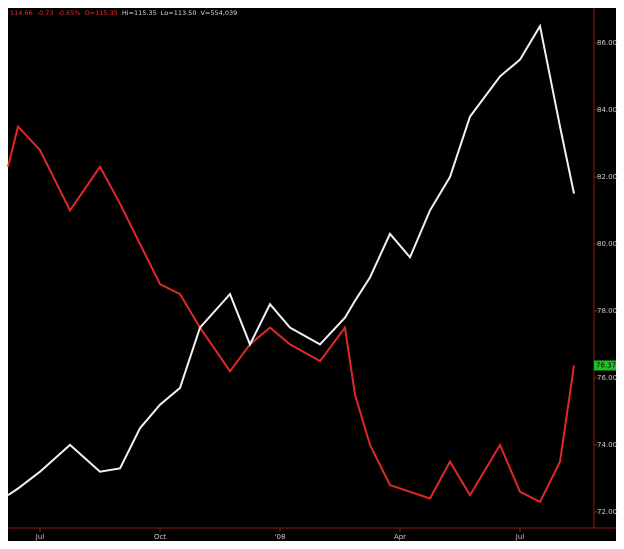 This screenshot has width=624, height=549. I want to click on header-item: 114.66, so click(21, 13).